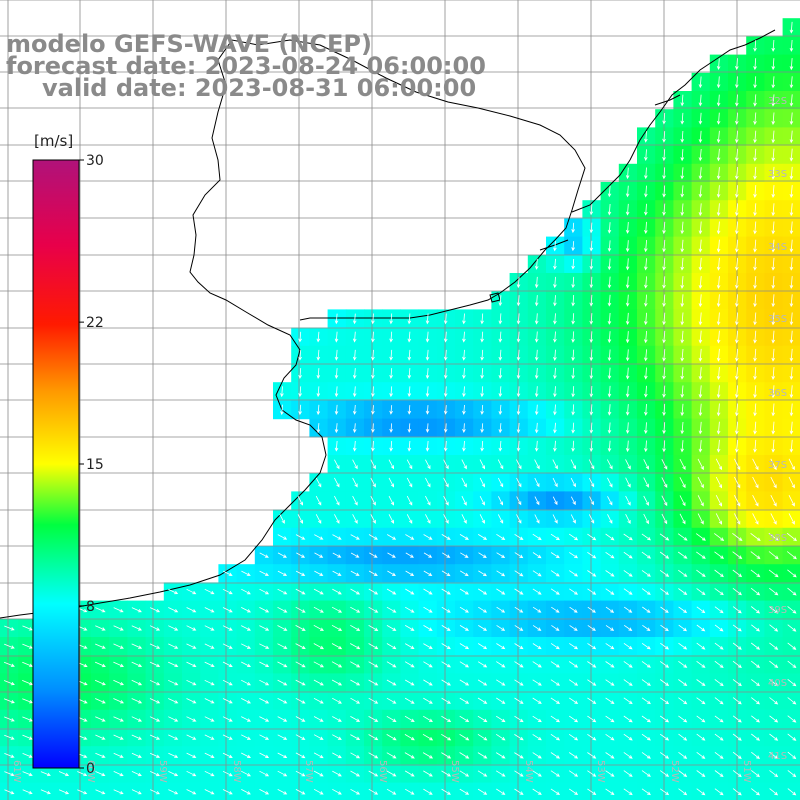 The image size is (800, 800). Describe the element at coordinates (382, 771) in the screenshot. I see `longitude-label: 56W` at that location.